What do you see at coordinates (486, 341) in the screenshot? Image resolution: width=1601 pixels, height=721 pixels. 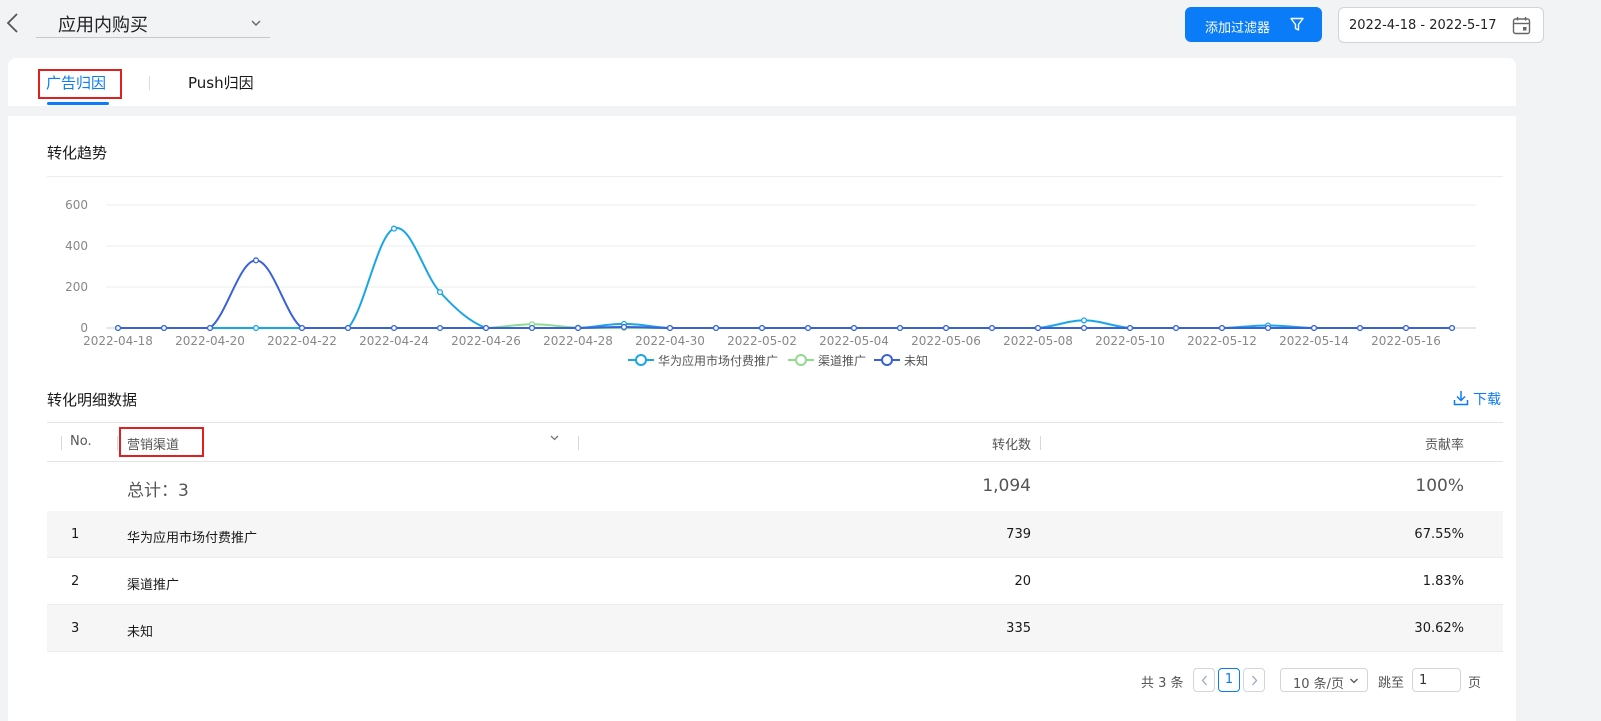 I see `x-tick-label: 2022-04-26` at bounding box center [486, 341].